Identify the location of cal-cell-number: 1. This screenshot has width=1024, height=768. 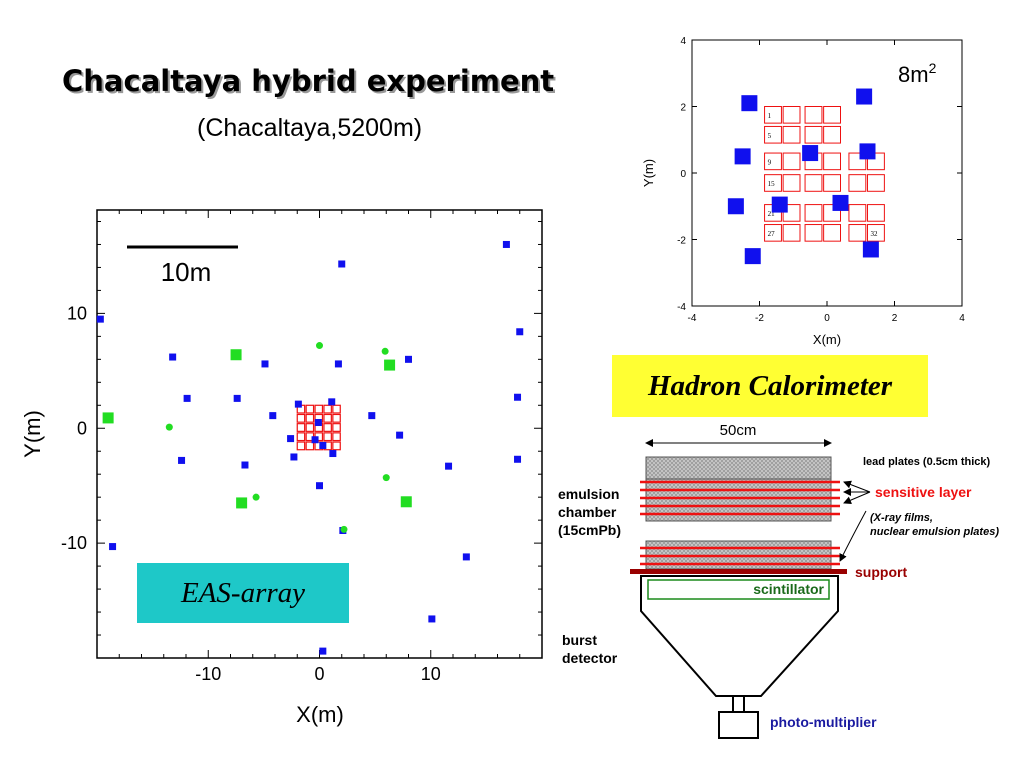
(770, 116).